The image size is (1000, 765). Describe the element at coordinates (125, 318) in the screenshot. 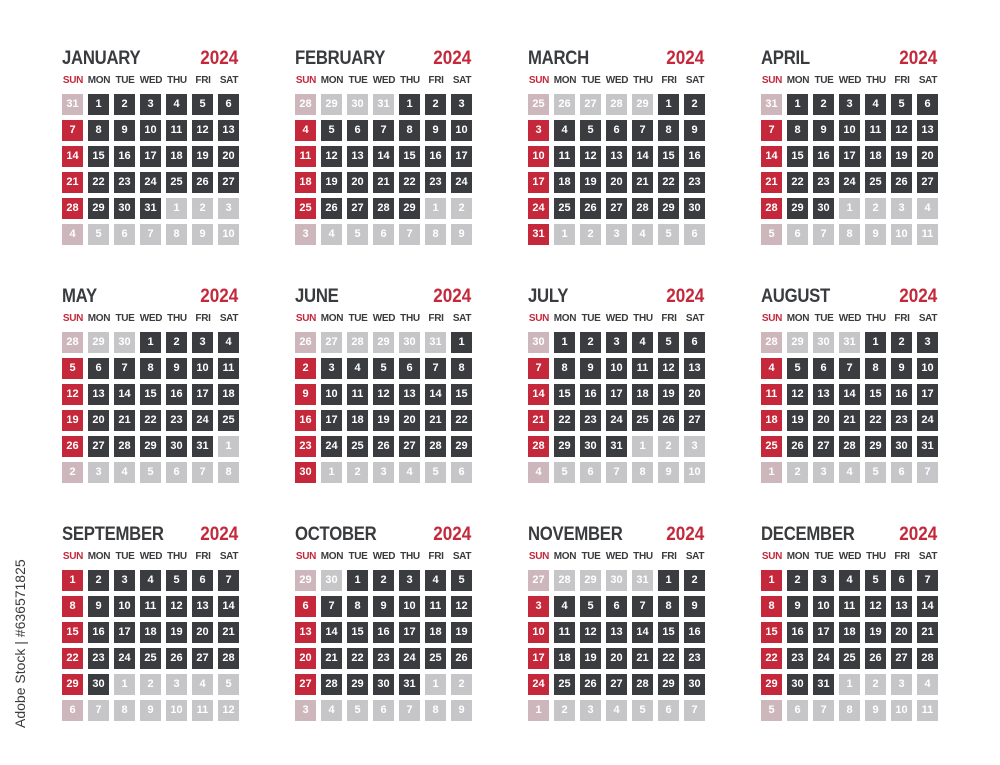

I see `weekday-label: TUE` at that location.